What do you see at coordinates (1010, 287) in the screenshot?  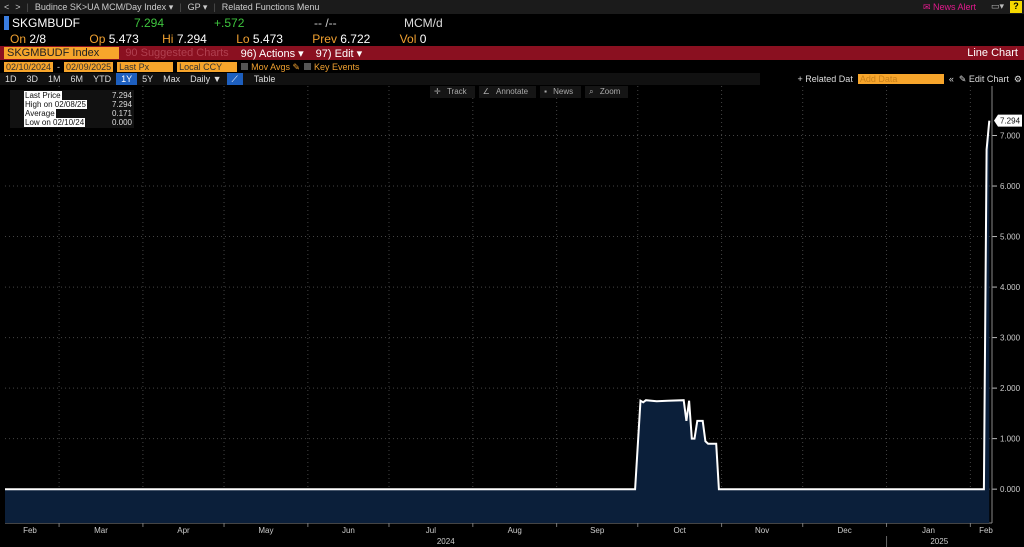 I see `y-tick-label: 4.000` at bounding box center [1010, 287].